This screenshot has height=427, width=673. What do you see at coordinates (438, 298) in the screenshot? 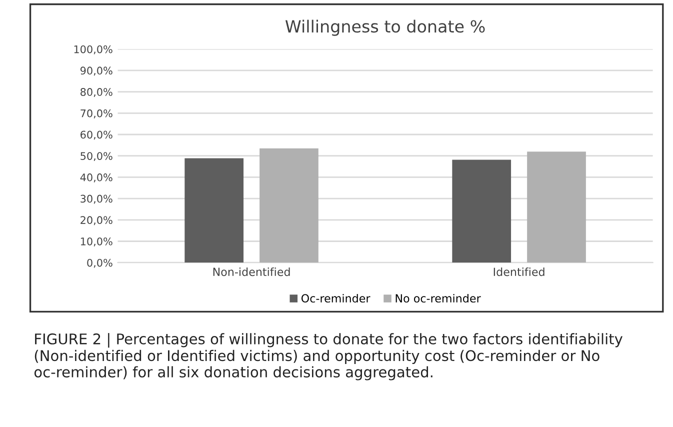
I see `legend-label: No oc-reminder` at bounding box center [438, 298].